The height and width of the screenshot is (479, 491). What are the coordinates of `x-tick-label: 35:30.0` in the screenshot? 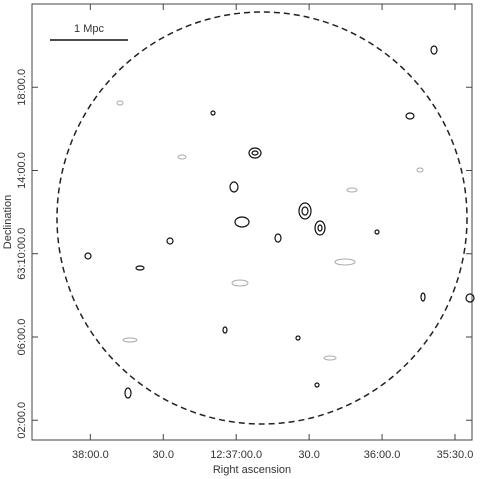 It's located at (455, 455).